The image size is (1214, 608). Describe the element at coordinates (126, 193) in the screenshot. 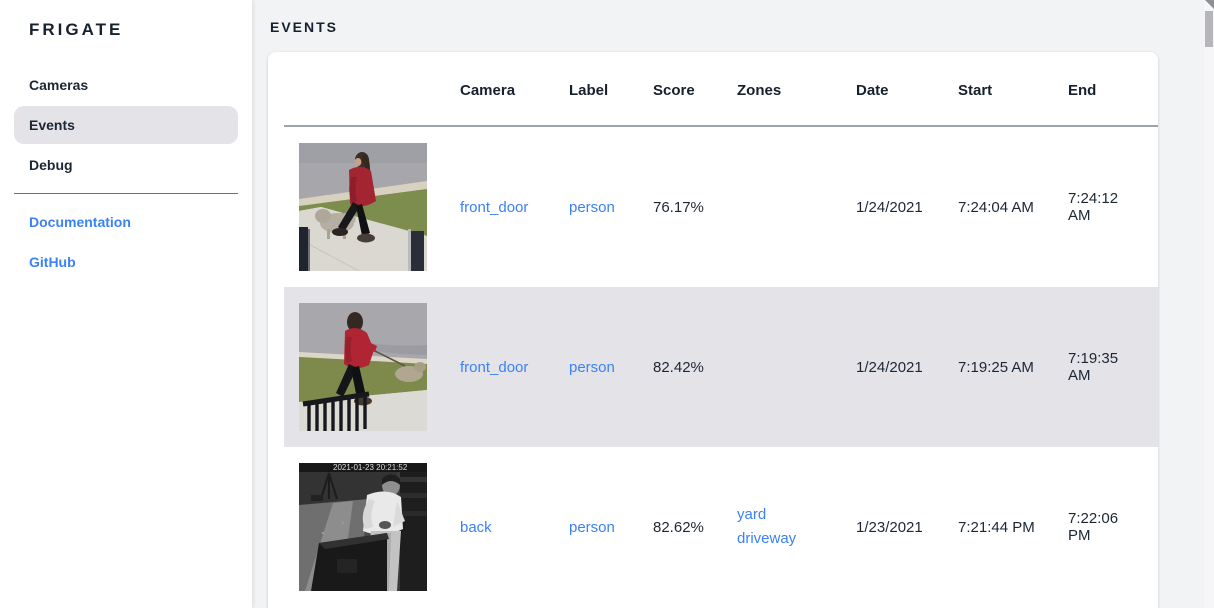

I see `sidebar-divider` at that location.